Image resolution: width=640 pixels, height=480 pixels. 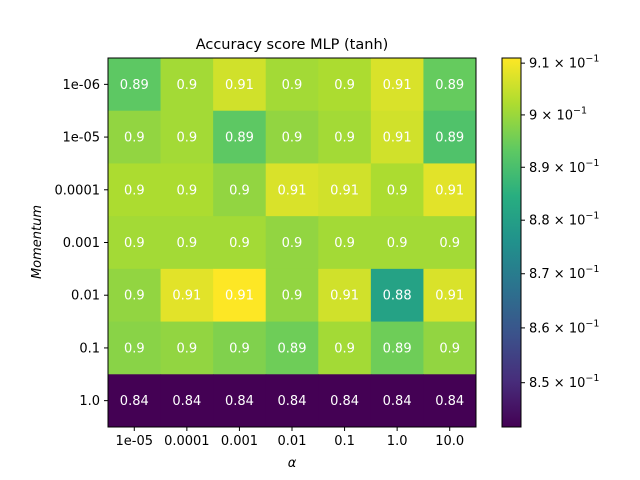 What do you see at coordinates (89, 348) in the screenshot?
I see `y-tick-label: 0.1` at bounding box center [89, 348].